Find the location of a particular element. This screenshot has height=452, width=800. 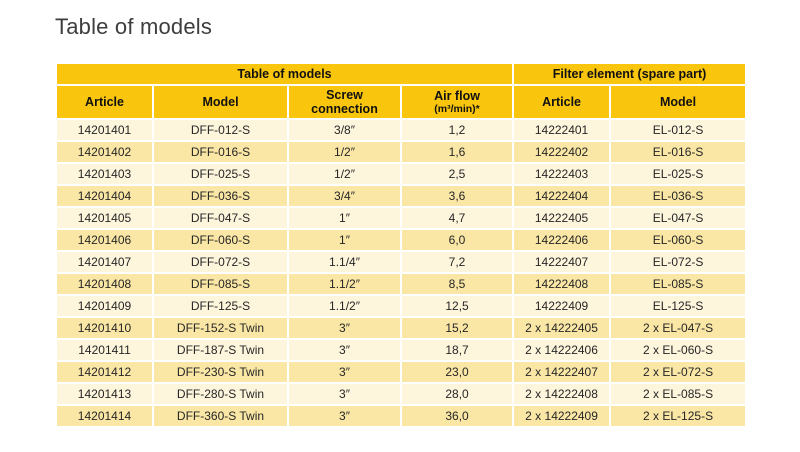

table-cell: 7,2 is located at coordinates (458, 262).